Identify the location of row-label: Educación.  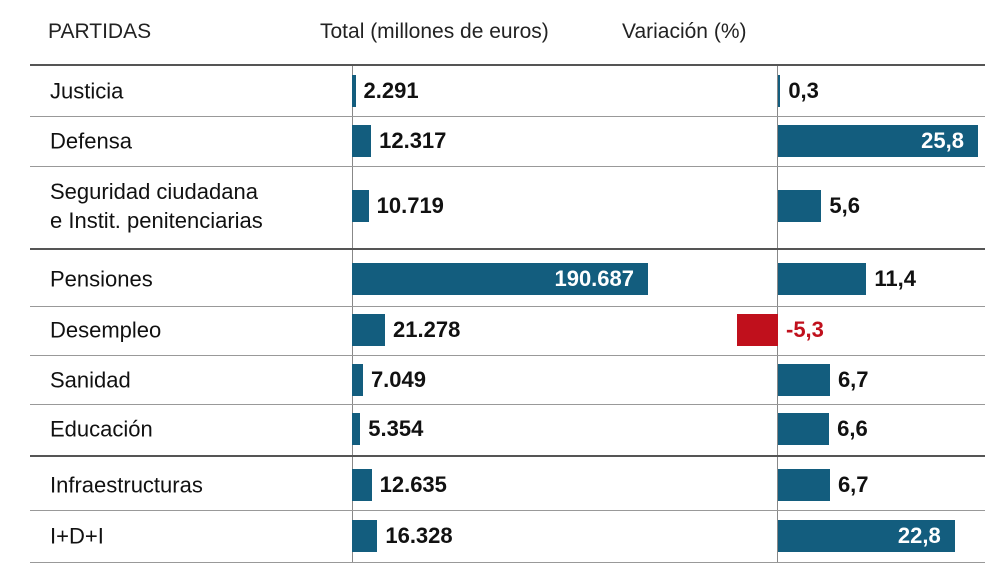
(101, 429).